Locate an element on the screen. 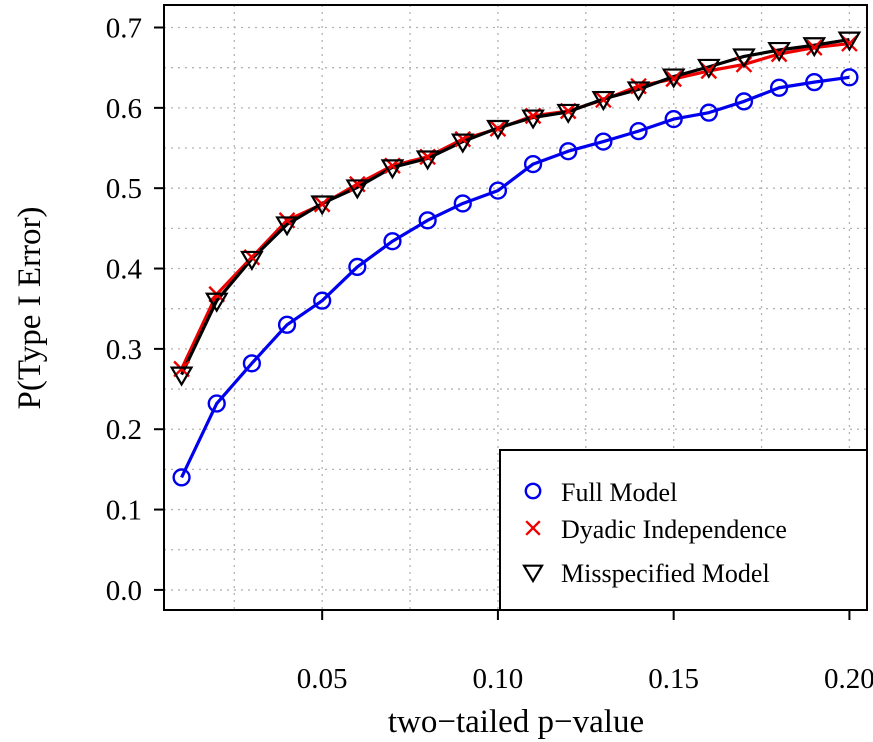 This screenshot has width=873, height=742. x-tick-label: 0.15 is located at coordinates (673, 679).